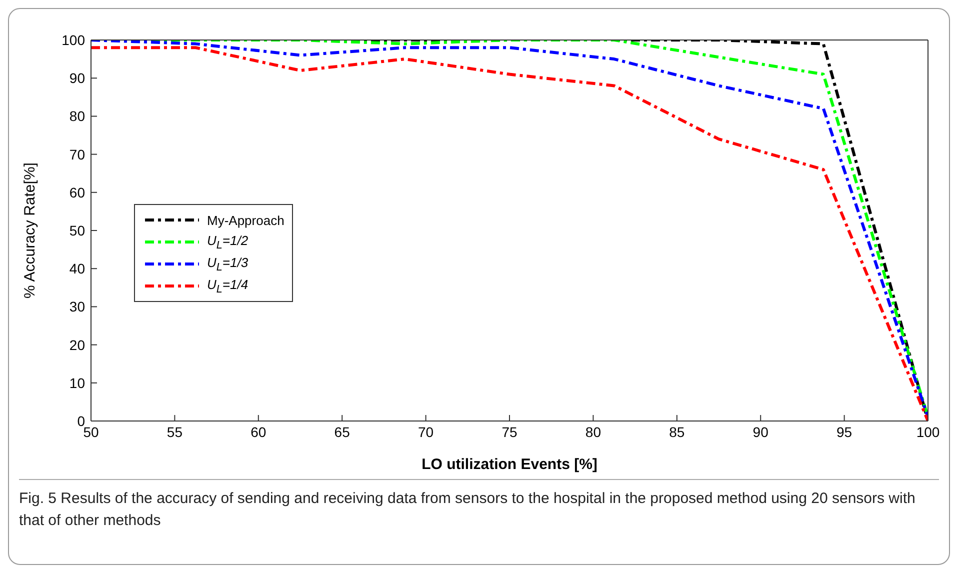  Describe the element at coordinates (227, 264) in the screenshot. I see `legend-label: U$_{L}$=1/3` at that location.